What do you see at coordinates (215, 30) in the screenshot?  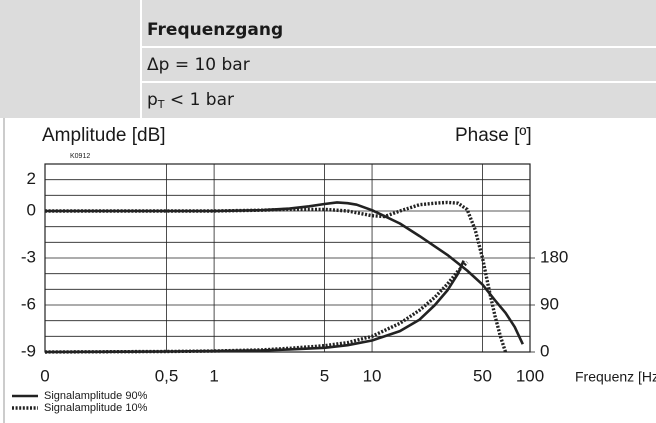 I see `header-title: Frequenzgang` at bounding box center [215, 30].